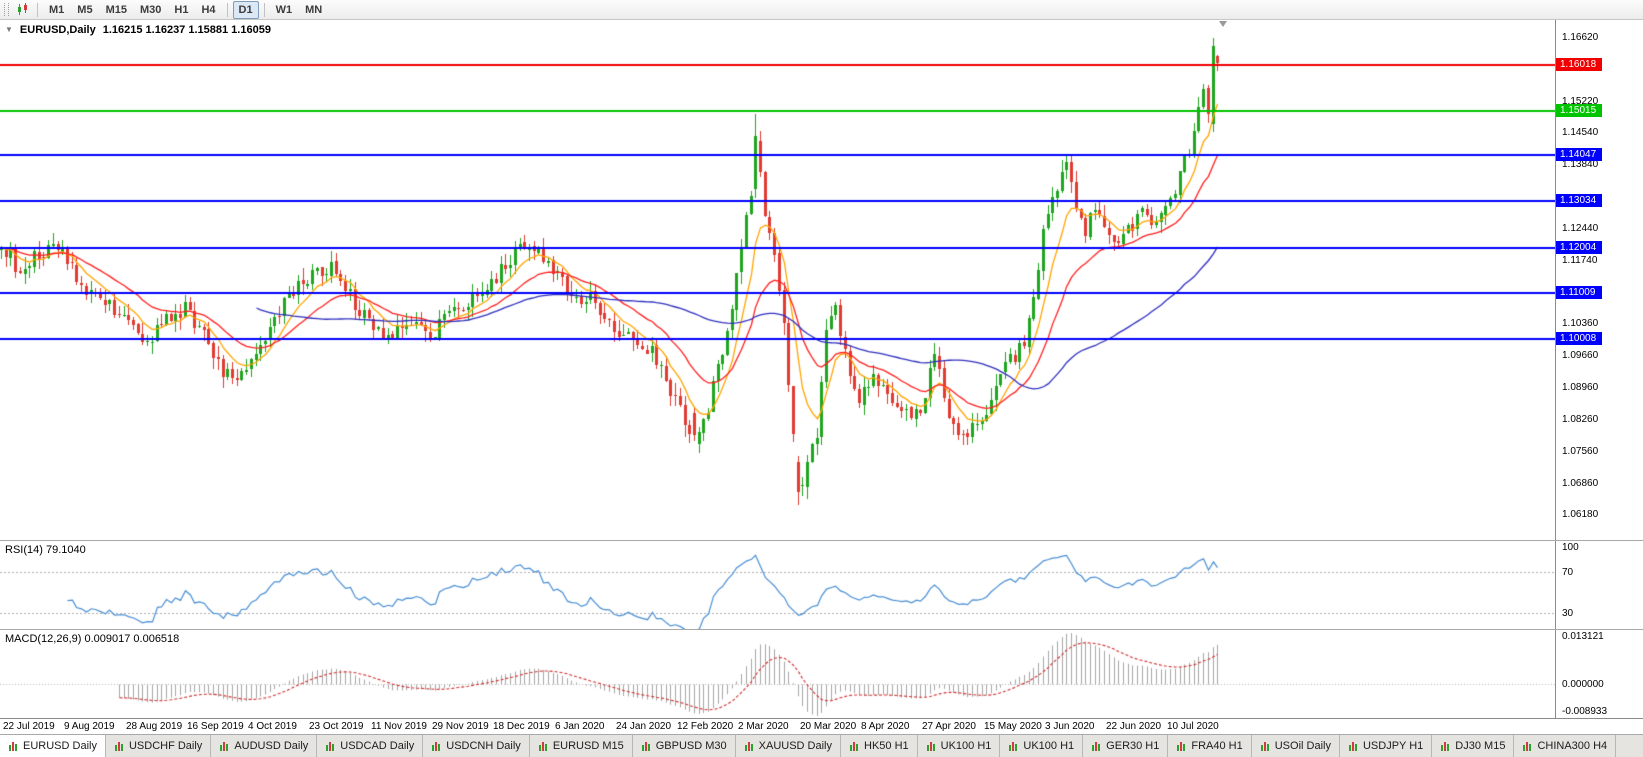  What do you see at coordinates (245, 9) in the screenshot?
I see `timeframe-button-d1: D1` at bounding box center [245, 9].